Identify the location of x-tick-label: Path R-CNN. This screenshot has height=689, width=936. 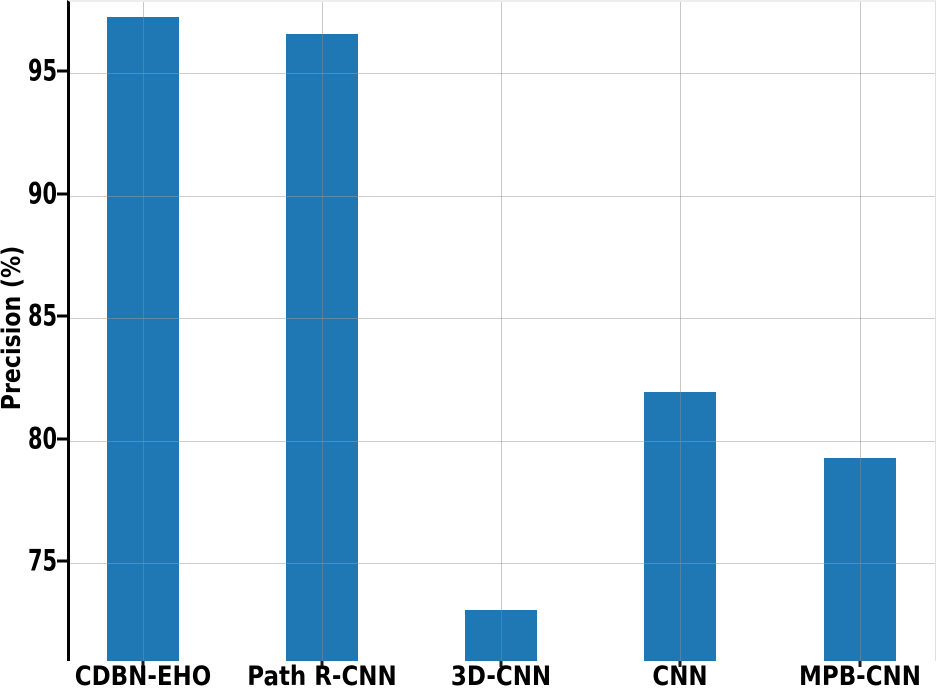
(322, 675).